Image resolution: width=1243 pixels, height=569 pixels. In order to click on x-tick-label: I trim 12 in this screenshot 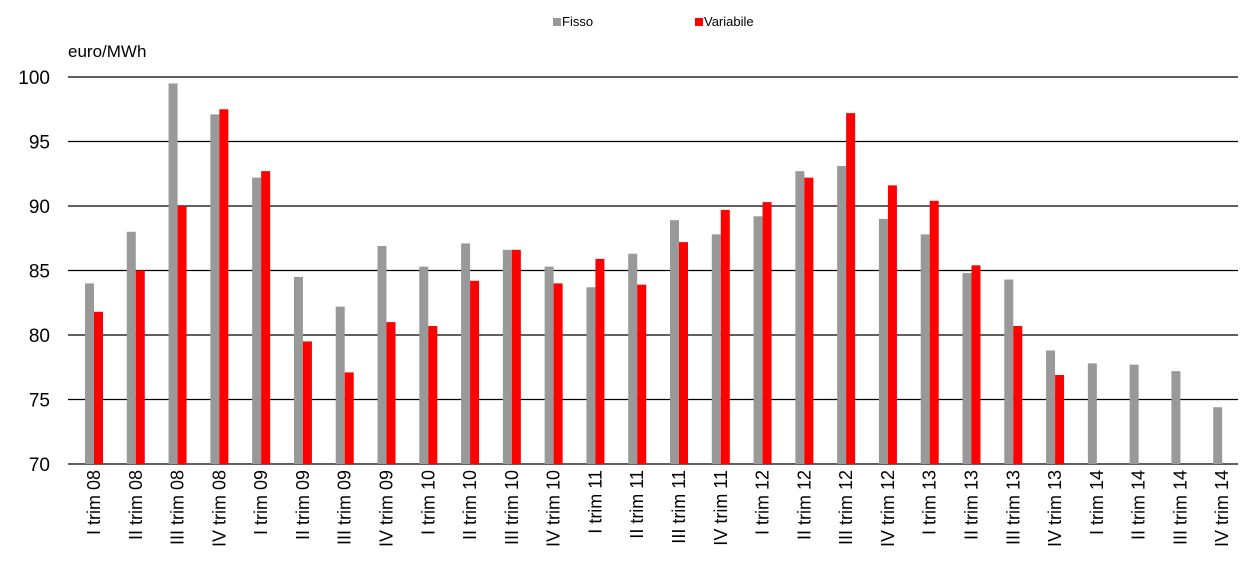, I will do `click(763, 502)`.